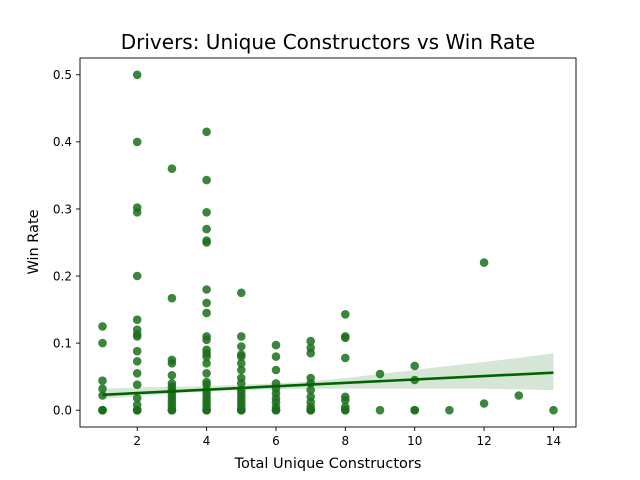 The width and height of the screenshot is (640, 480). I want to click on y-axis-ticks: 0.0 0.1 0.2 0.3 0.4 0.5, so click(66, 243).